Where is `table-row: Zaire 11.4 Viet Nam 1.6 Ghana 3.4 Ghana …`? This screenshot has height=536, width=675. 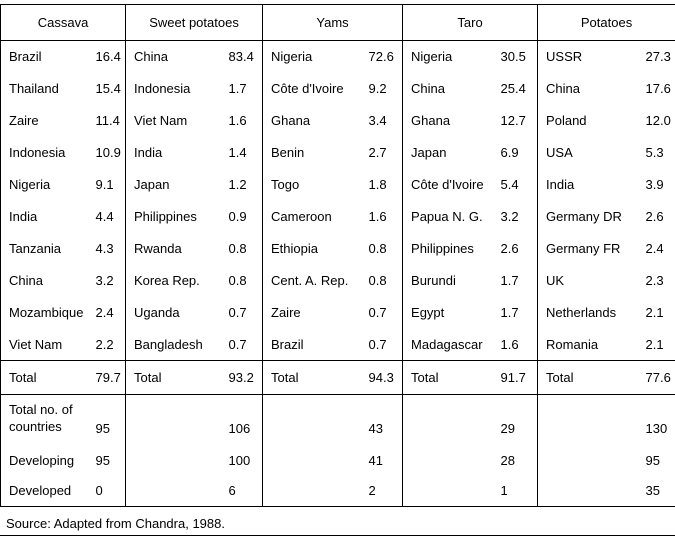
table-row: Zaire 11.4 Viet Nam 1.6 Ghana 3.4 Ghana … is located at coordinates (338, 120).